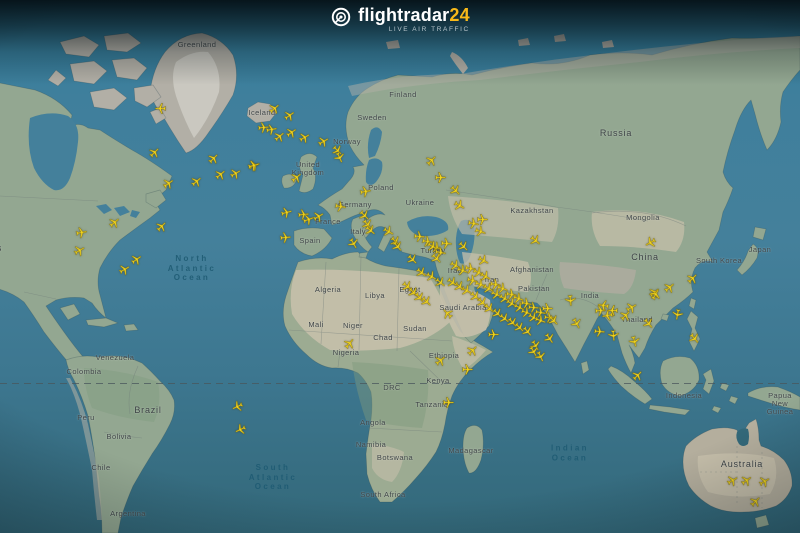 This screenshot has width=800, height=533. I want to click on brand-wordmark: flightradar24, so click(414, 15).